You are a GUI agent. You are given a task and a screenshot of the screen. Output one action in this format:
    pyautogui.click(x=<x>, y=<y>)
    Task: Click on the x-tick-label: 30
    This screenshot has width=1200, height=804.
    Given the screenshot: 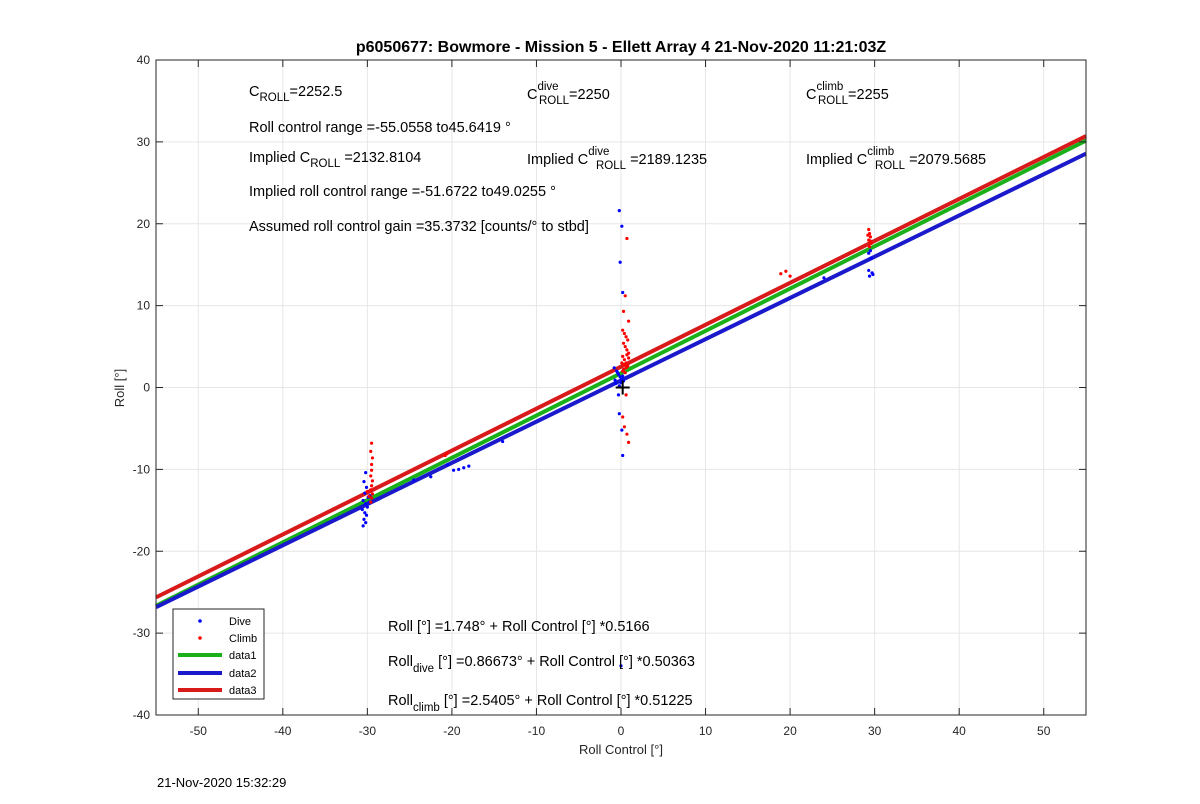 What is the action you would take?
    pyautogui.click(x=875, y=731)
    